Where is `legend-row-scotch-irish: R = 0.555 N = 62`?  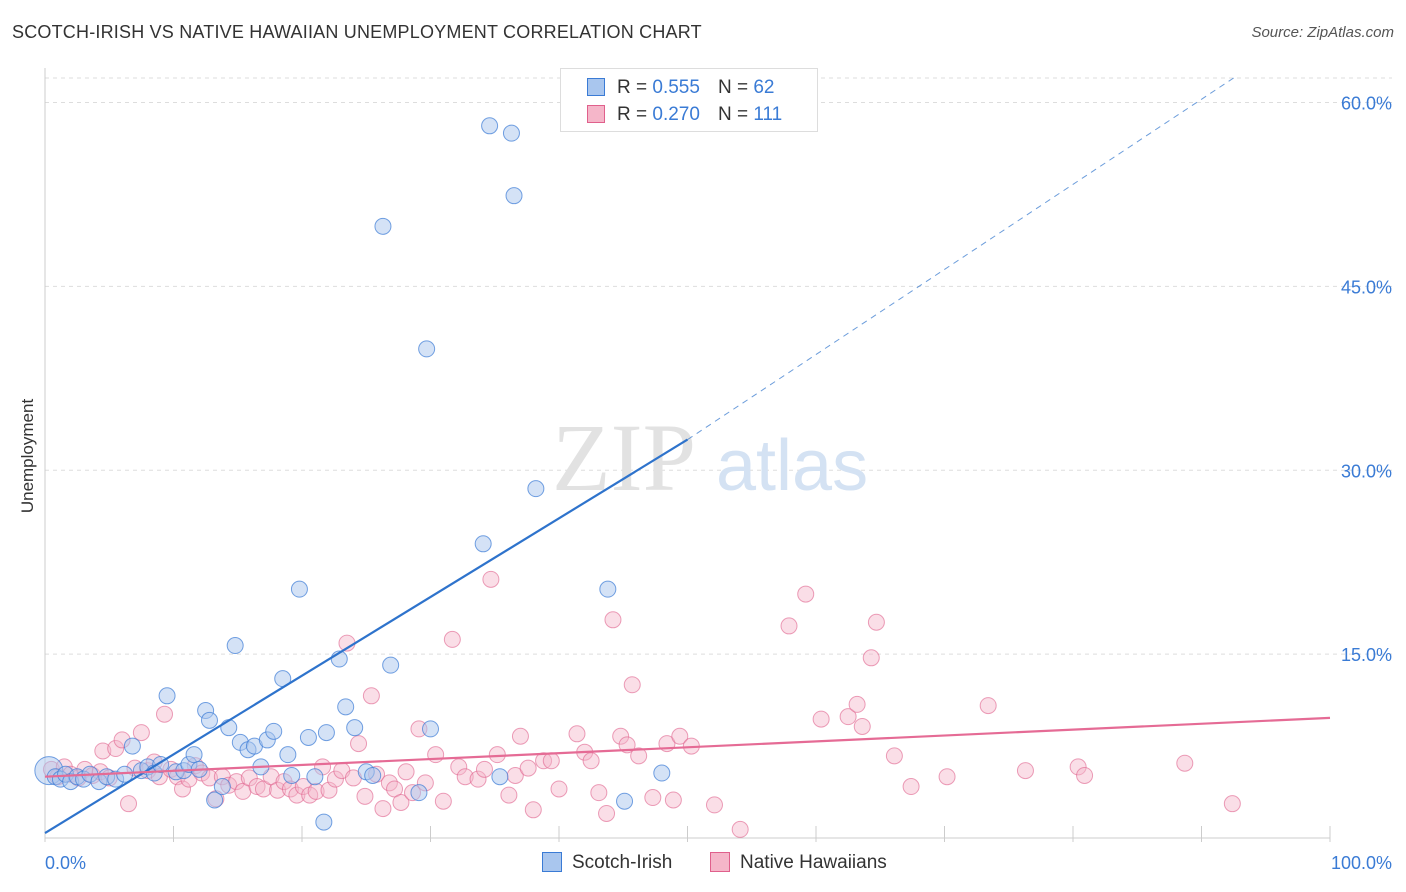
legend-row-scotch-irish: R = 0.555 N = 62 is located at coordinates (680, 88).